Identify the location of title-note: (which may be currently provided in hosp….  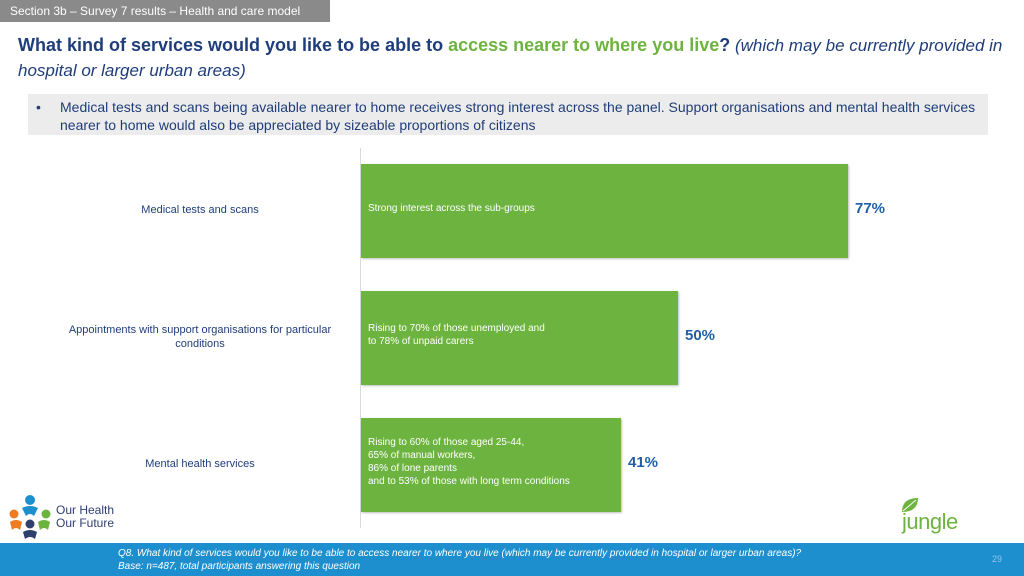
(510, 58).